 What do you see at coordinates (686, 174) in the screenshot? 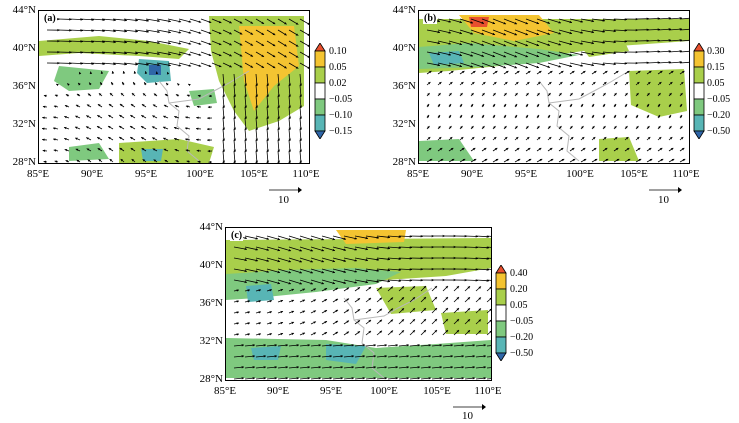
I see `panel-b-lon-110: 110°E` at bounding box center [686, 174].